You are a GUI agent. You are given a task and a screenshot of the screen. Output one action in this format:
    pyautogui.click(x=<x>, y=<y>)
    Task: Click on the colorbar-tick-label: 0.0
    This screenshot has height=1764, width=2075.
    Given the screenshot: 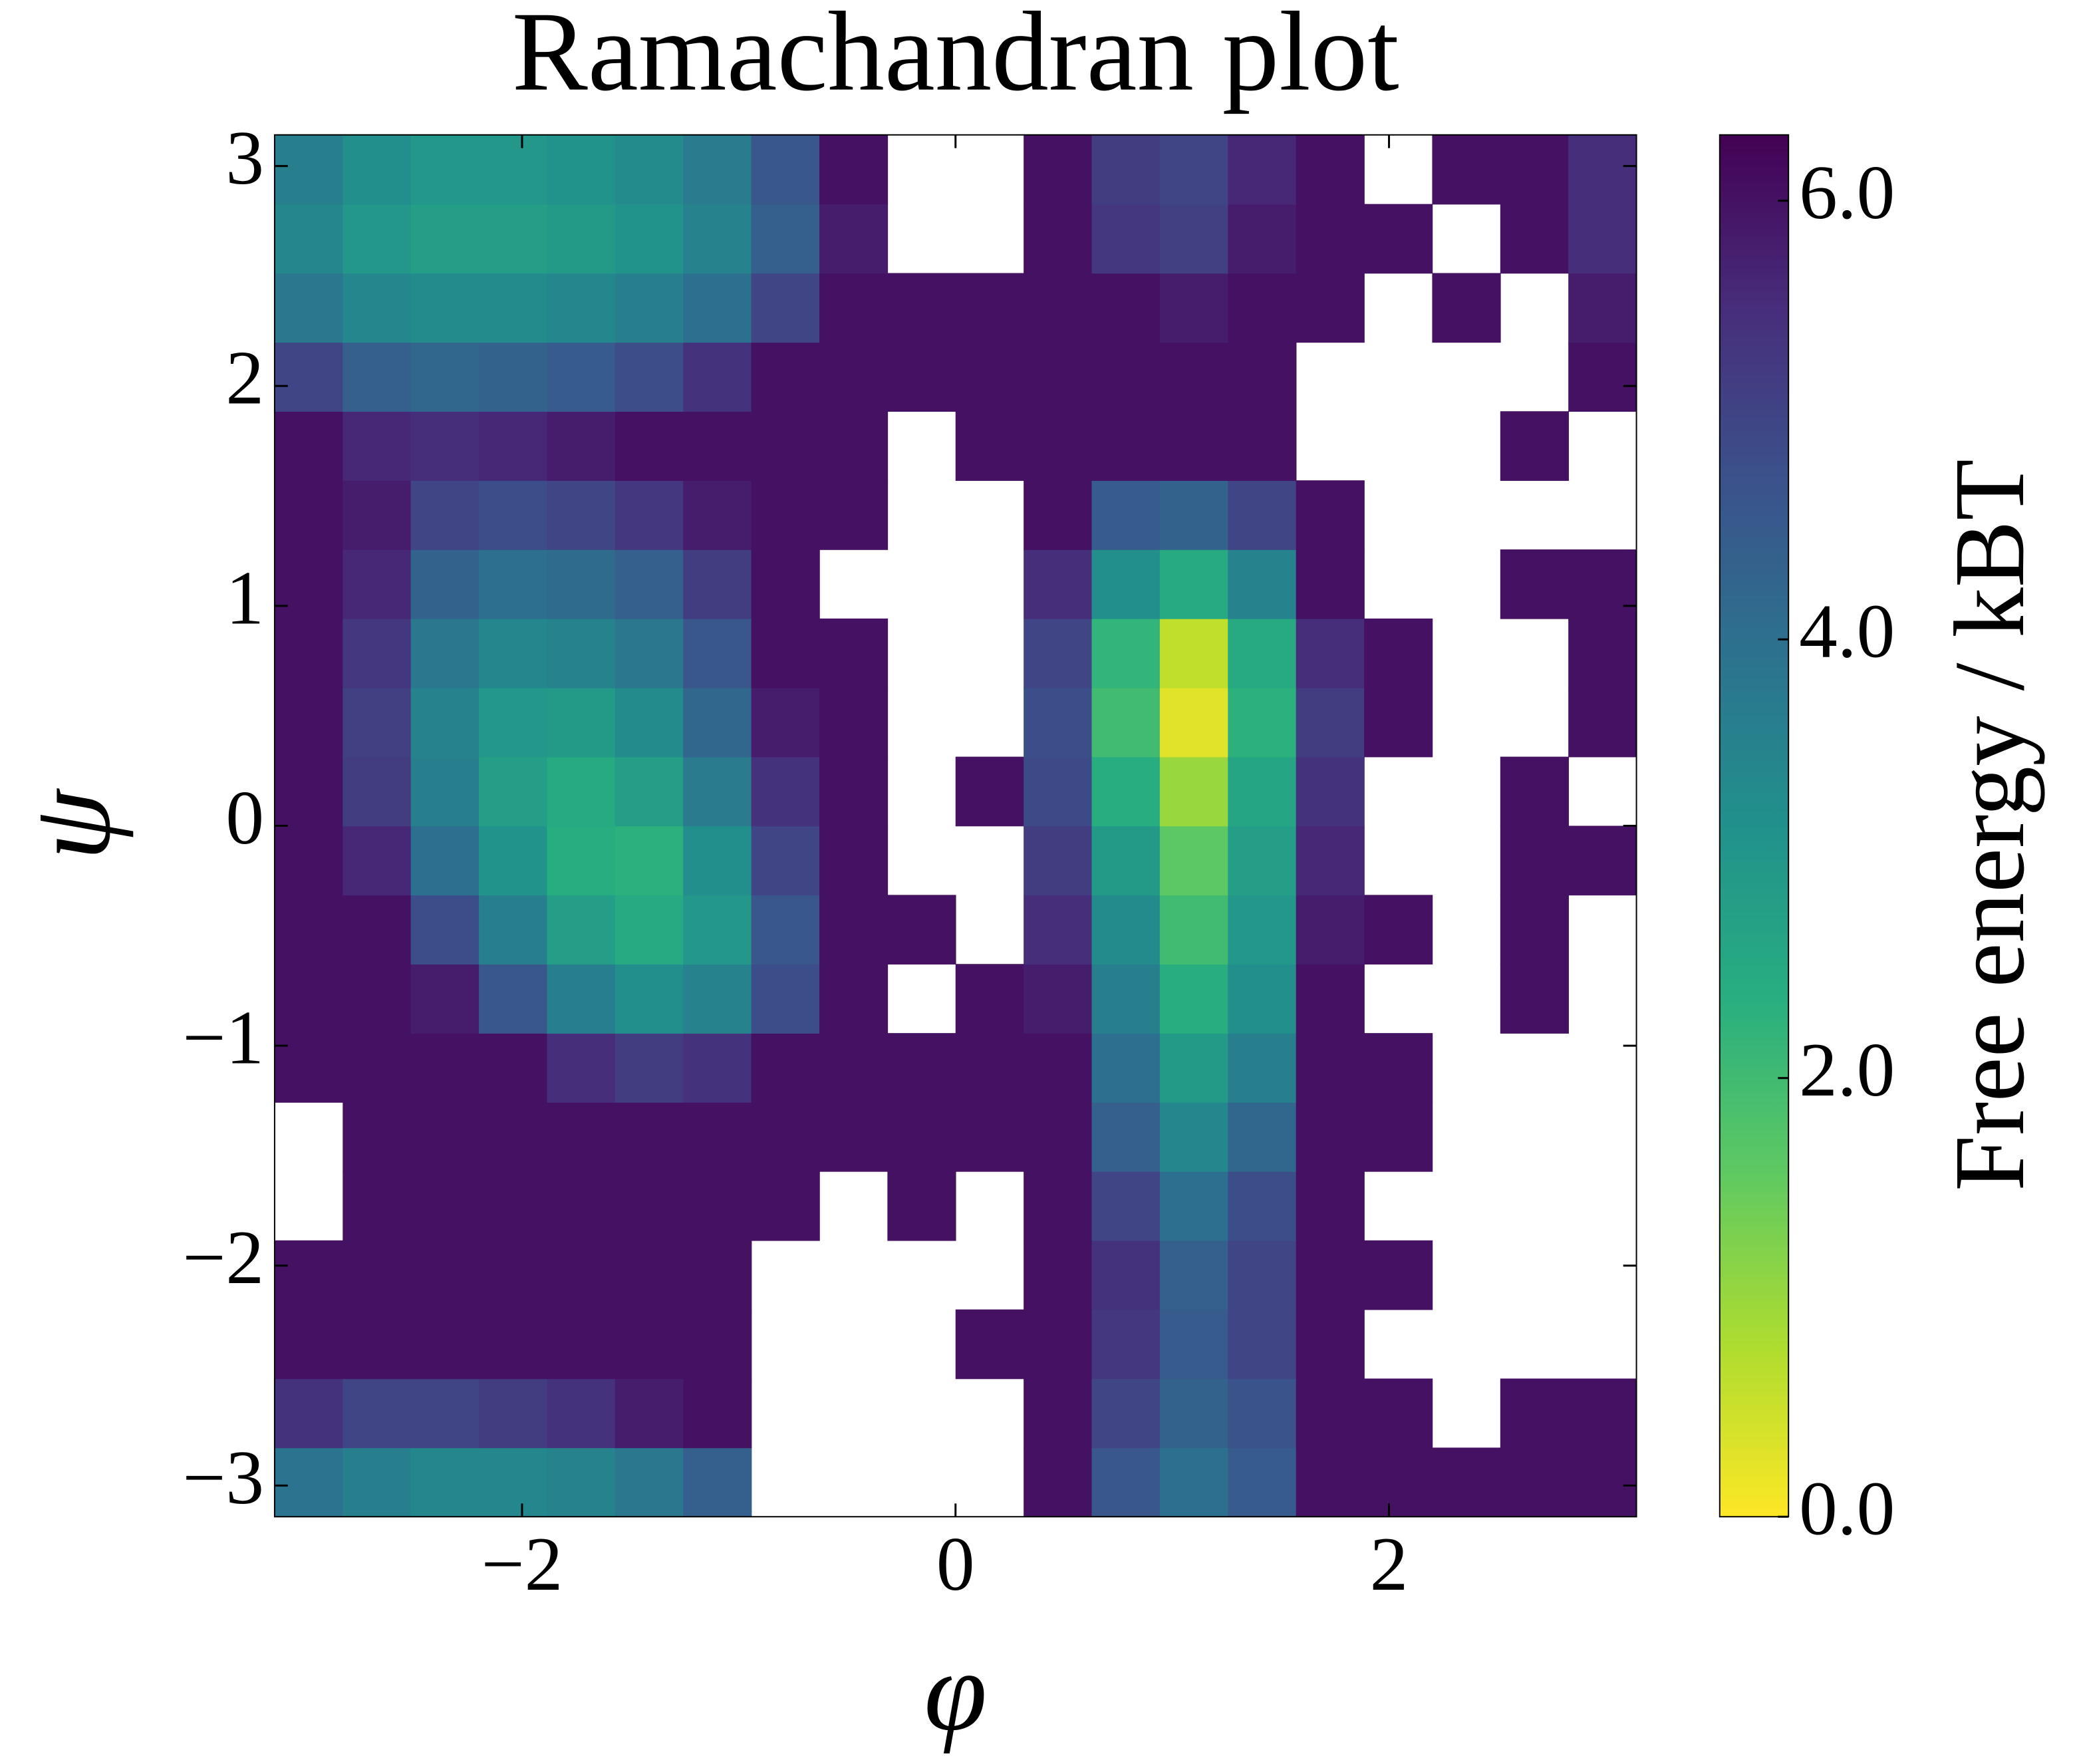 What is the action you would take?
    pyautogui.click(x=1847, y=1508)
    